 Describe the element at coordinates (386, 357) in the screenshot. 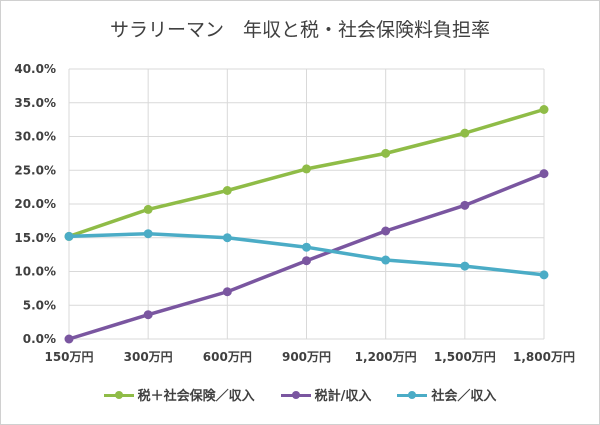

I see `x-tick-label: 1,200万円` at that location.